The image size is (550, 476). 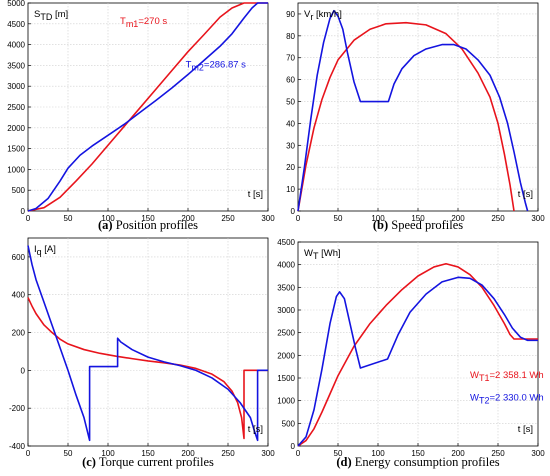 I want to click on y-axis-label: STD [m], so click(x=51, y=15).